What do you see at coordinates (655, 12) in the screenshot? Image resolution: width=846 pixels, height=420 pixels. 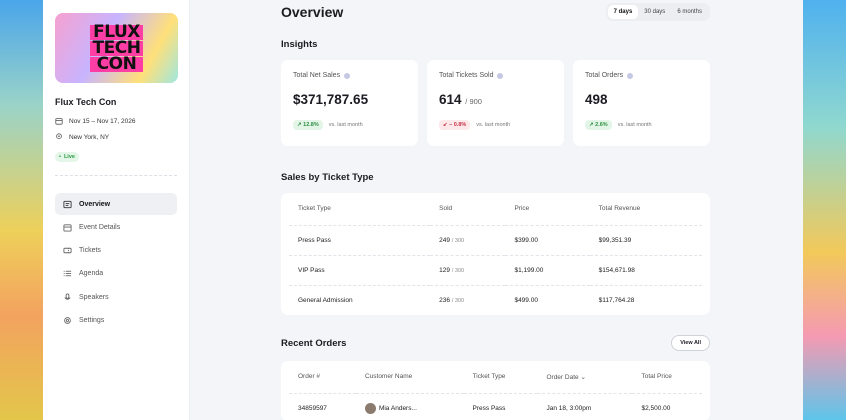 I see `range-30-days: 30 days` at bounding box center [655, 12].